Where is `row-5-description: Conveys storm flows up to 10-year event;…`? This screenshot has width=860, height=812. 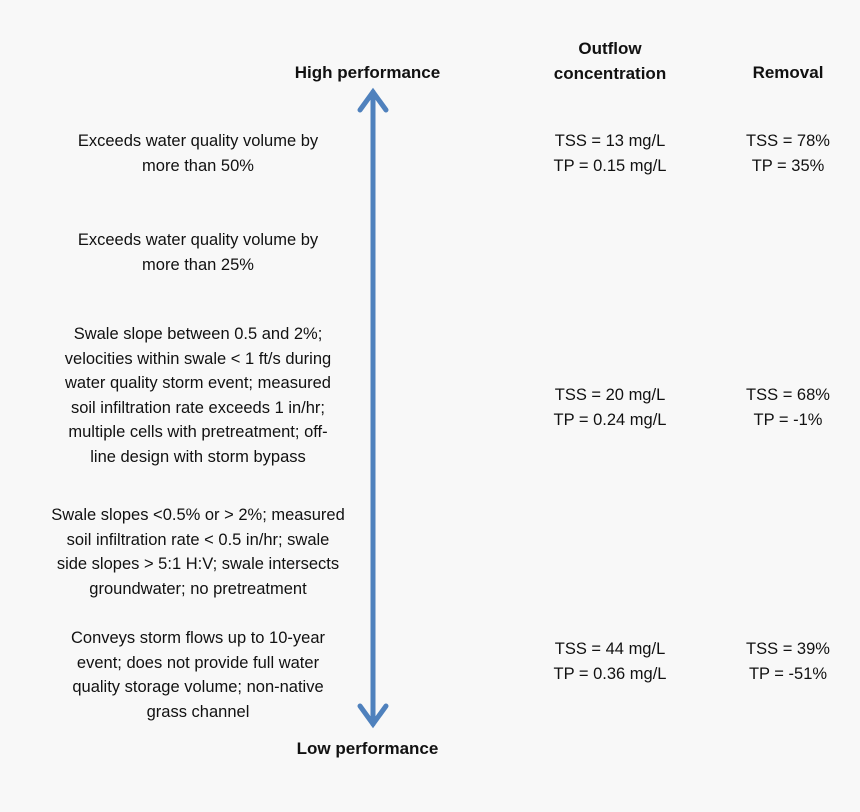
row-5-description: Conveys storm flows up to 10-year event;… is located at coordinates (198, 675).